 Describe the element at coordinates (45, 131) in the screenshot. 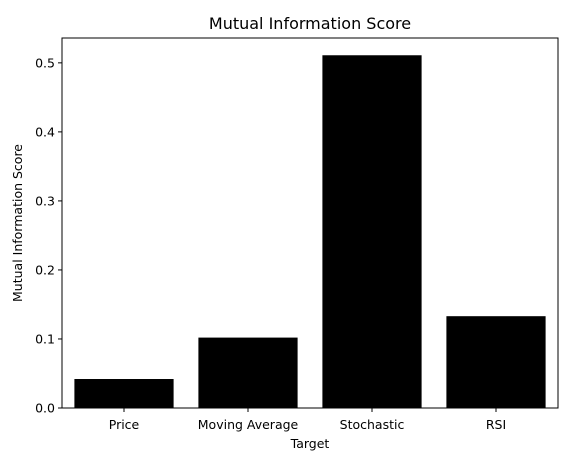

I see `y-tick-label: 0.4` at that location.